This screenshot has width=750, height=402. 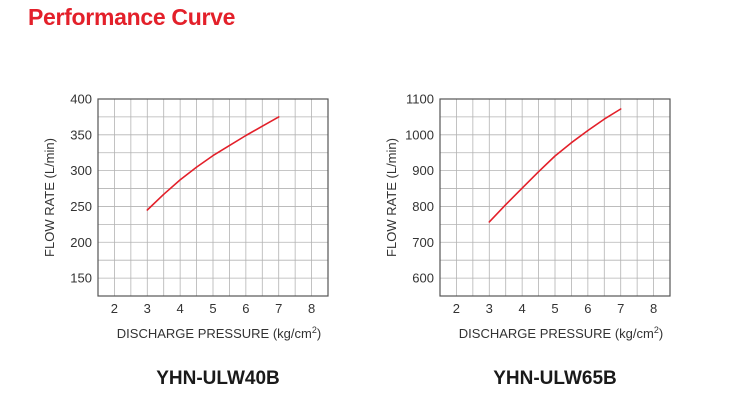 What do you see at coordinates (81, 278) in the screenshot?
I see `y-tick-label: 150` at bounding box center [81, 278].